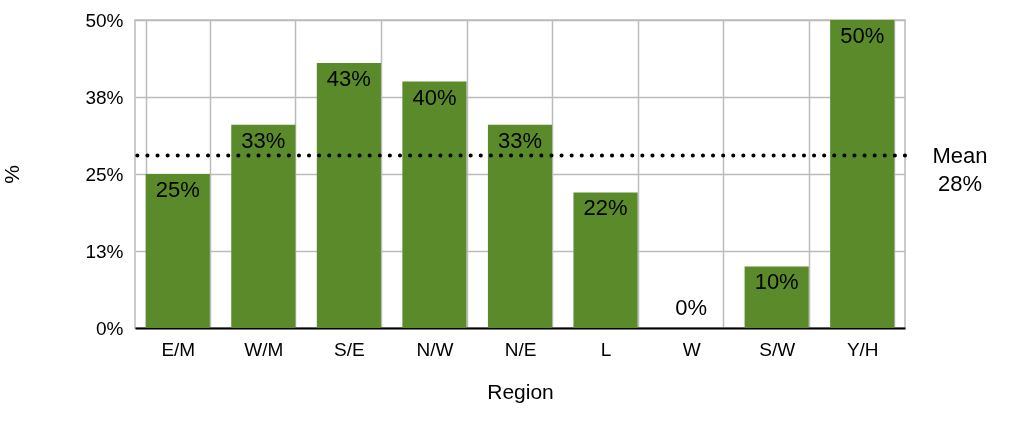  What do you see at coordinates (12, 174) in the screenshot?
I see `y-axis-title: %` at bounding box center [12, 174].